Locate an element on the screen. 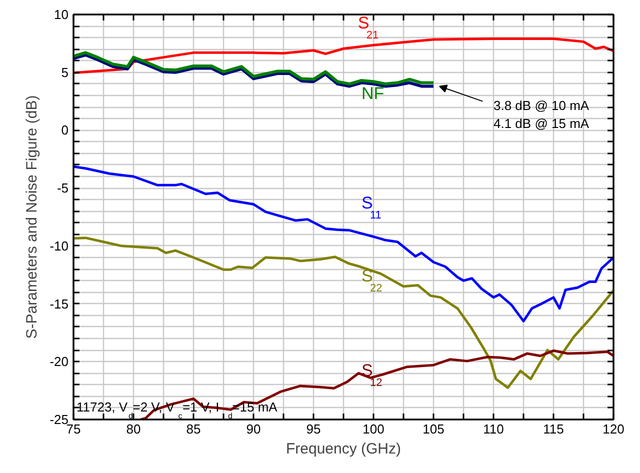  x-tick-label: 85 is located at coordinates (193, 429).